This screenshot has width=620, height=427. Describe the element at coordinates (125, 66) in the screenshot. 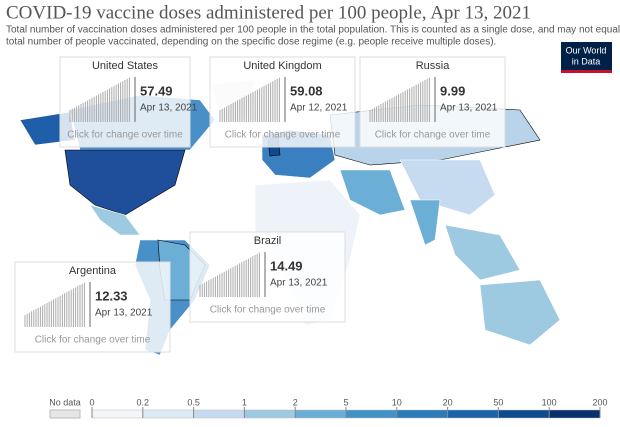

I see `tooltip-country: United States` at that location.